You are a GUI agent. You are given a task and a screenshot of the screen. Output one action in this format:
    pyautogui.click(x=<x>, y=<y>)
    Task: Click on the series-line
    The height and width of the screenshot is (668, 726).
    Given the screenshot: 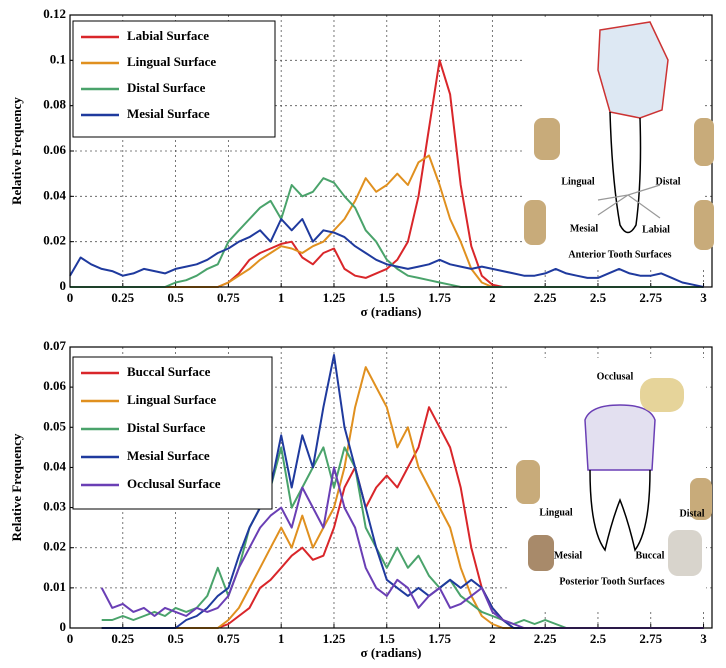 What is the action you would take?
    pyautogui.click(x=386, y=253)
    